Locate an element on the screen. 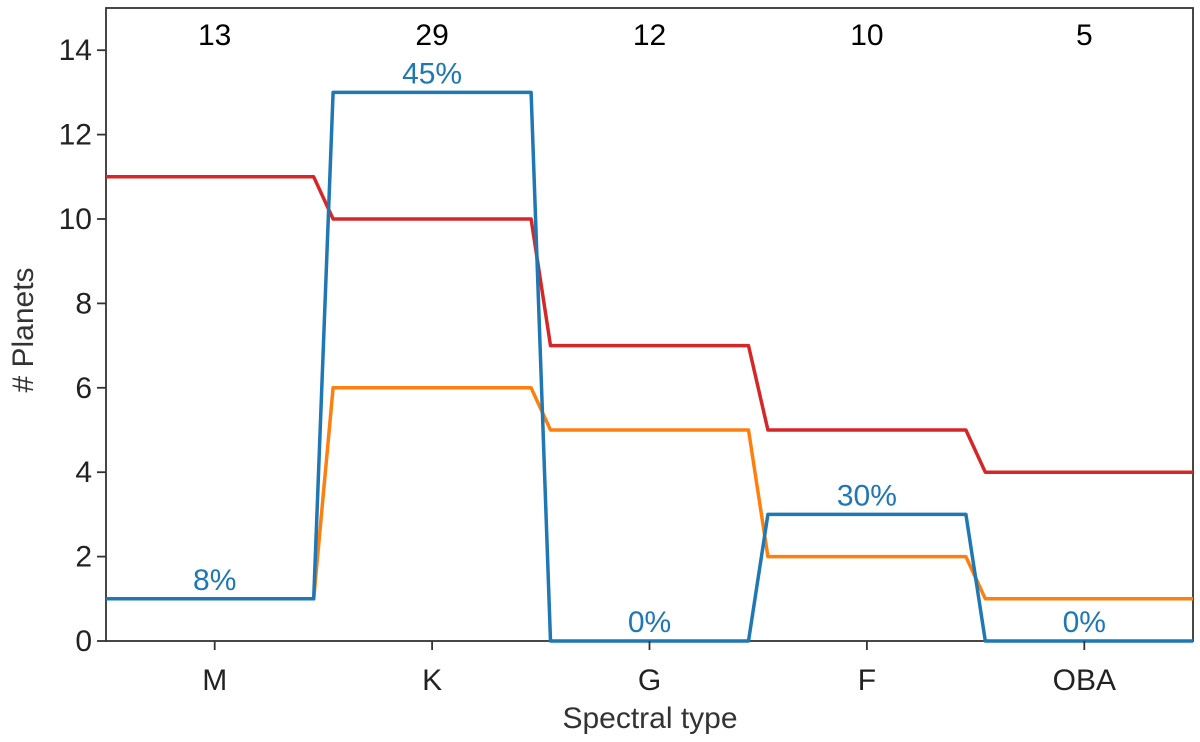  y-tick-label: 12 is located at coordinates (75, 135).